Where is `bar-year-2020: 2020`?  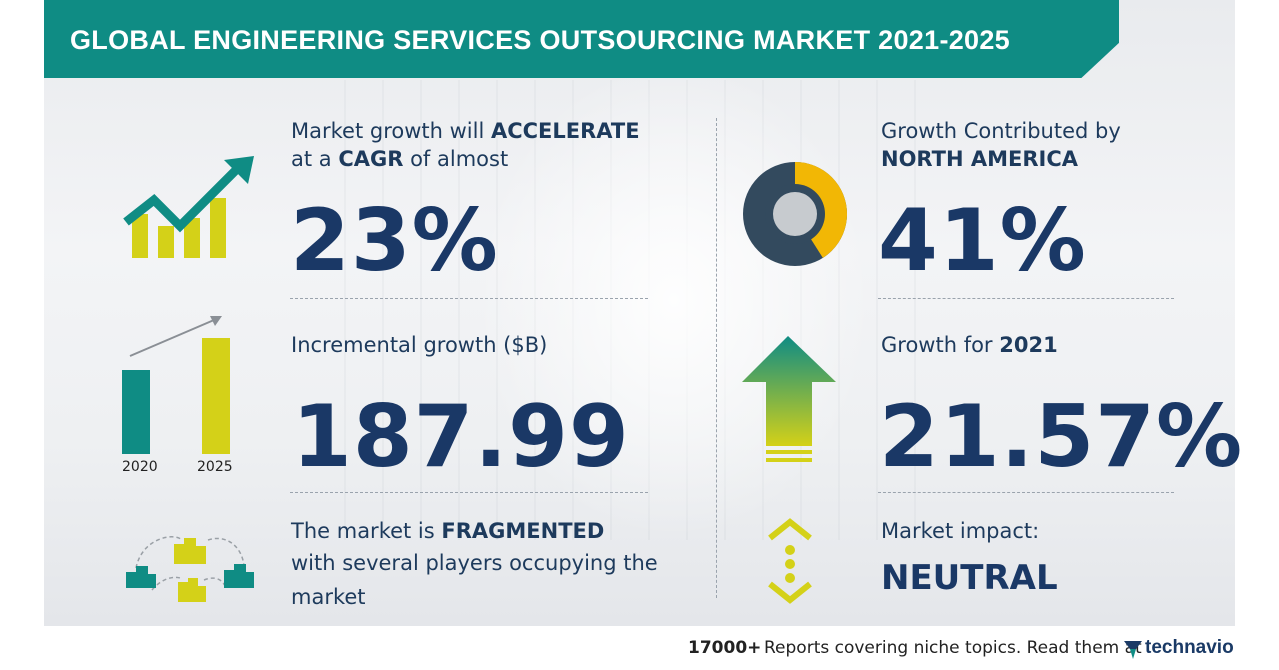
bar-year-2020: 2020 is located at coordinates (140, 467).